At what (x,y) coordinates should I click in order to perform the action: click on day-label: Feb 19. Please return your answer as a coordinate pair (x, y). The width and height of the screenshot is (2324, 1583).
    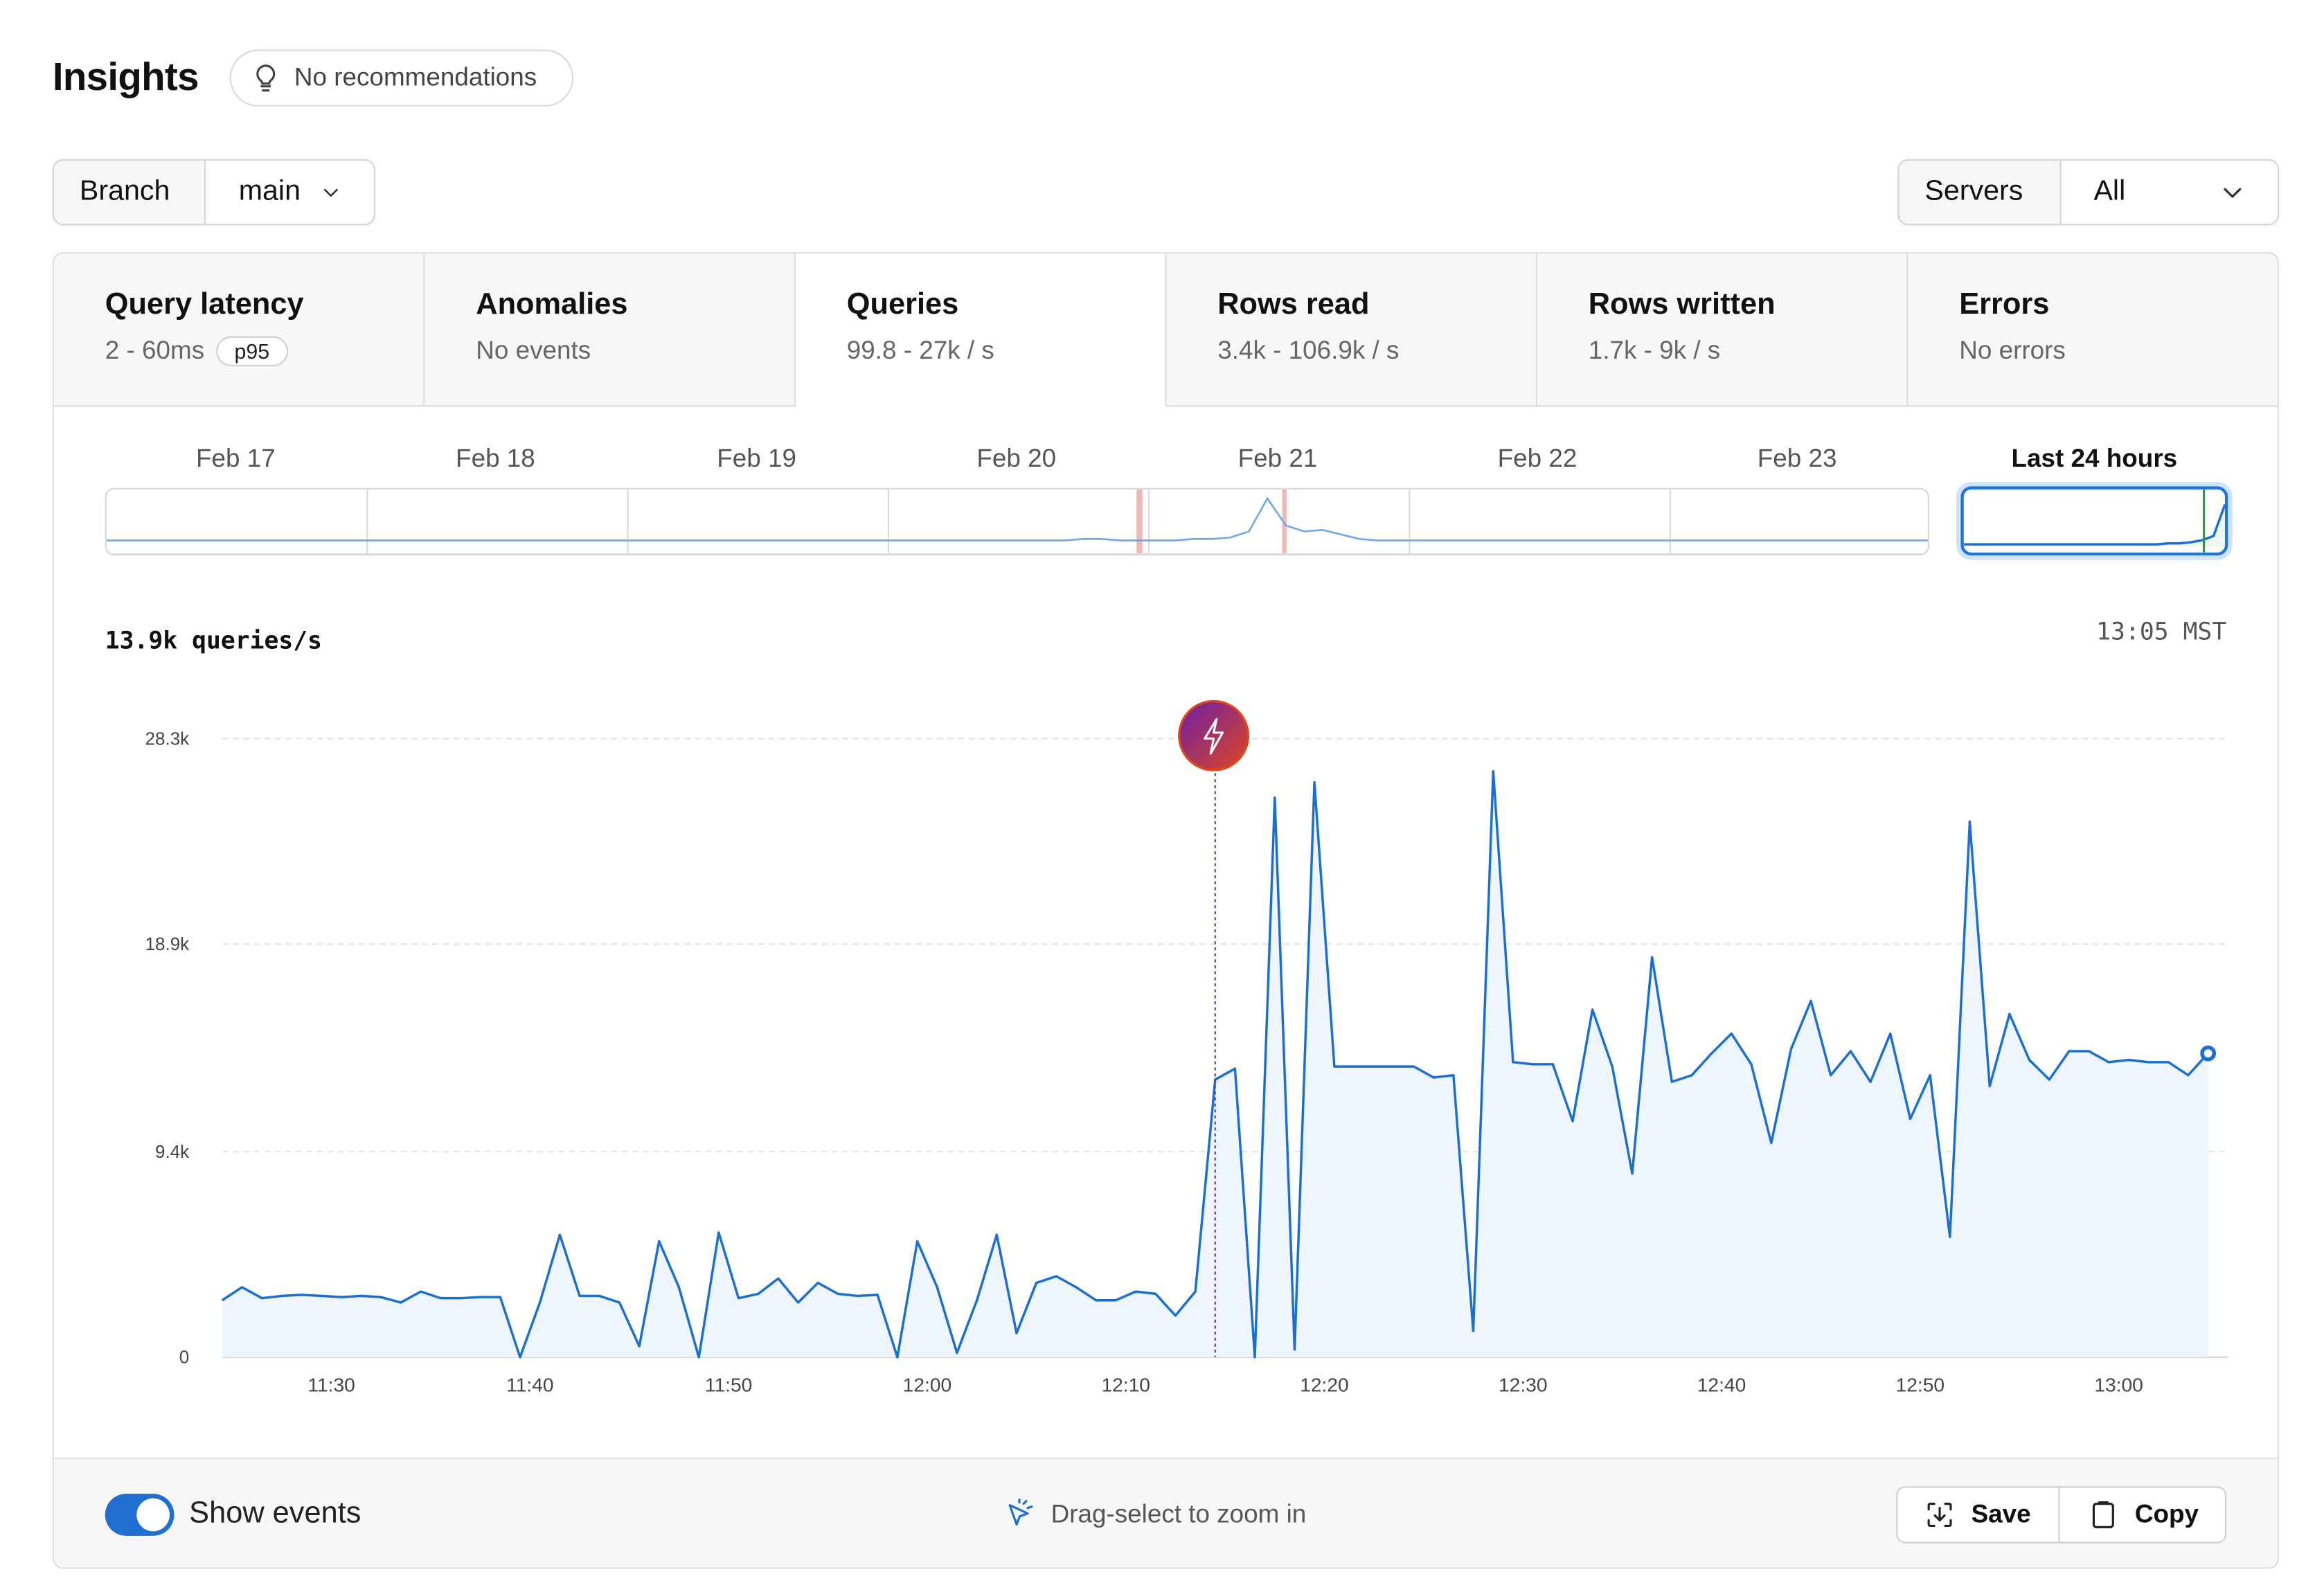
    Looking at the image, I should click on (757, 458).